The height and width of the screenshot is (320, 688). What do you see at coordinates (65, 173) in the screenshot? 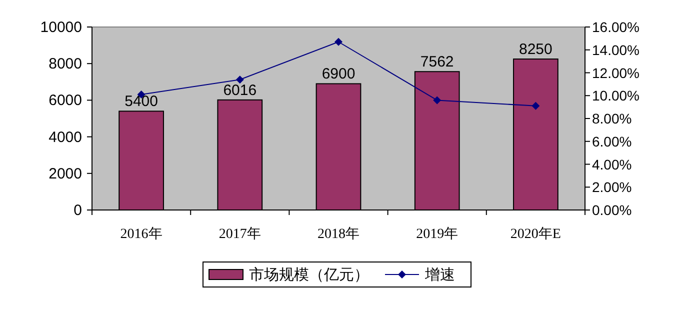
I see `y-tick-label: 2000` at bounding box center [65, 173].